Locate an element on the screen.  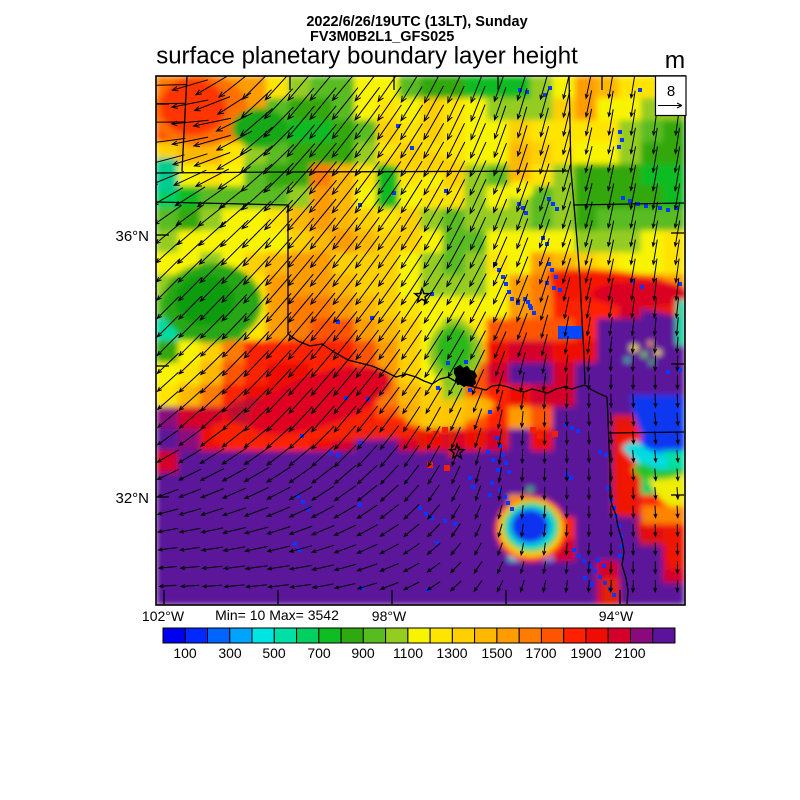
svg-text: 2022/6/26/19UTC (13LT), Sunday is located at coordinates (416, 22).